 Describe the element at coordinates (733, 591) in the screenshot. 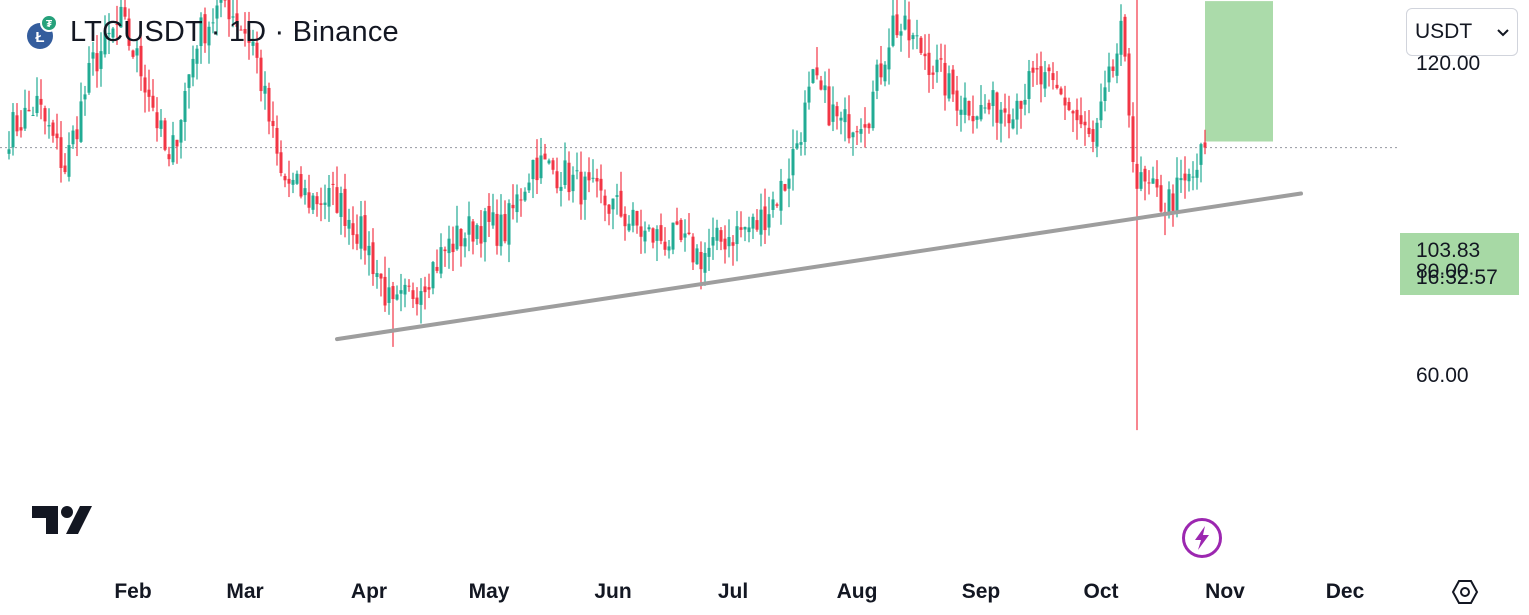

I see `x-axis-tick-label: Jul` at that location.